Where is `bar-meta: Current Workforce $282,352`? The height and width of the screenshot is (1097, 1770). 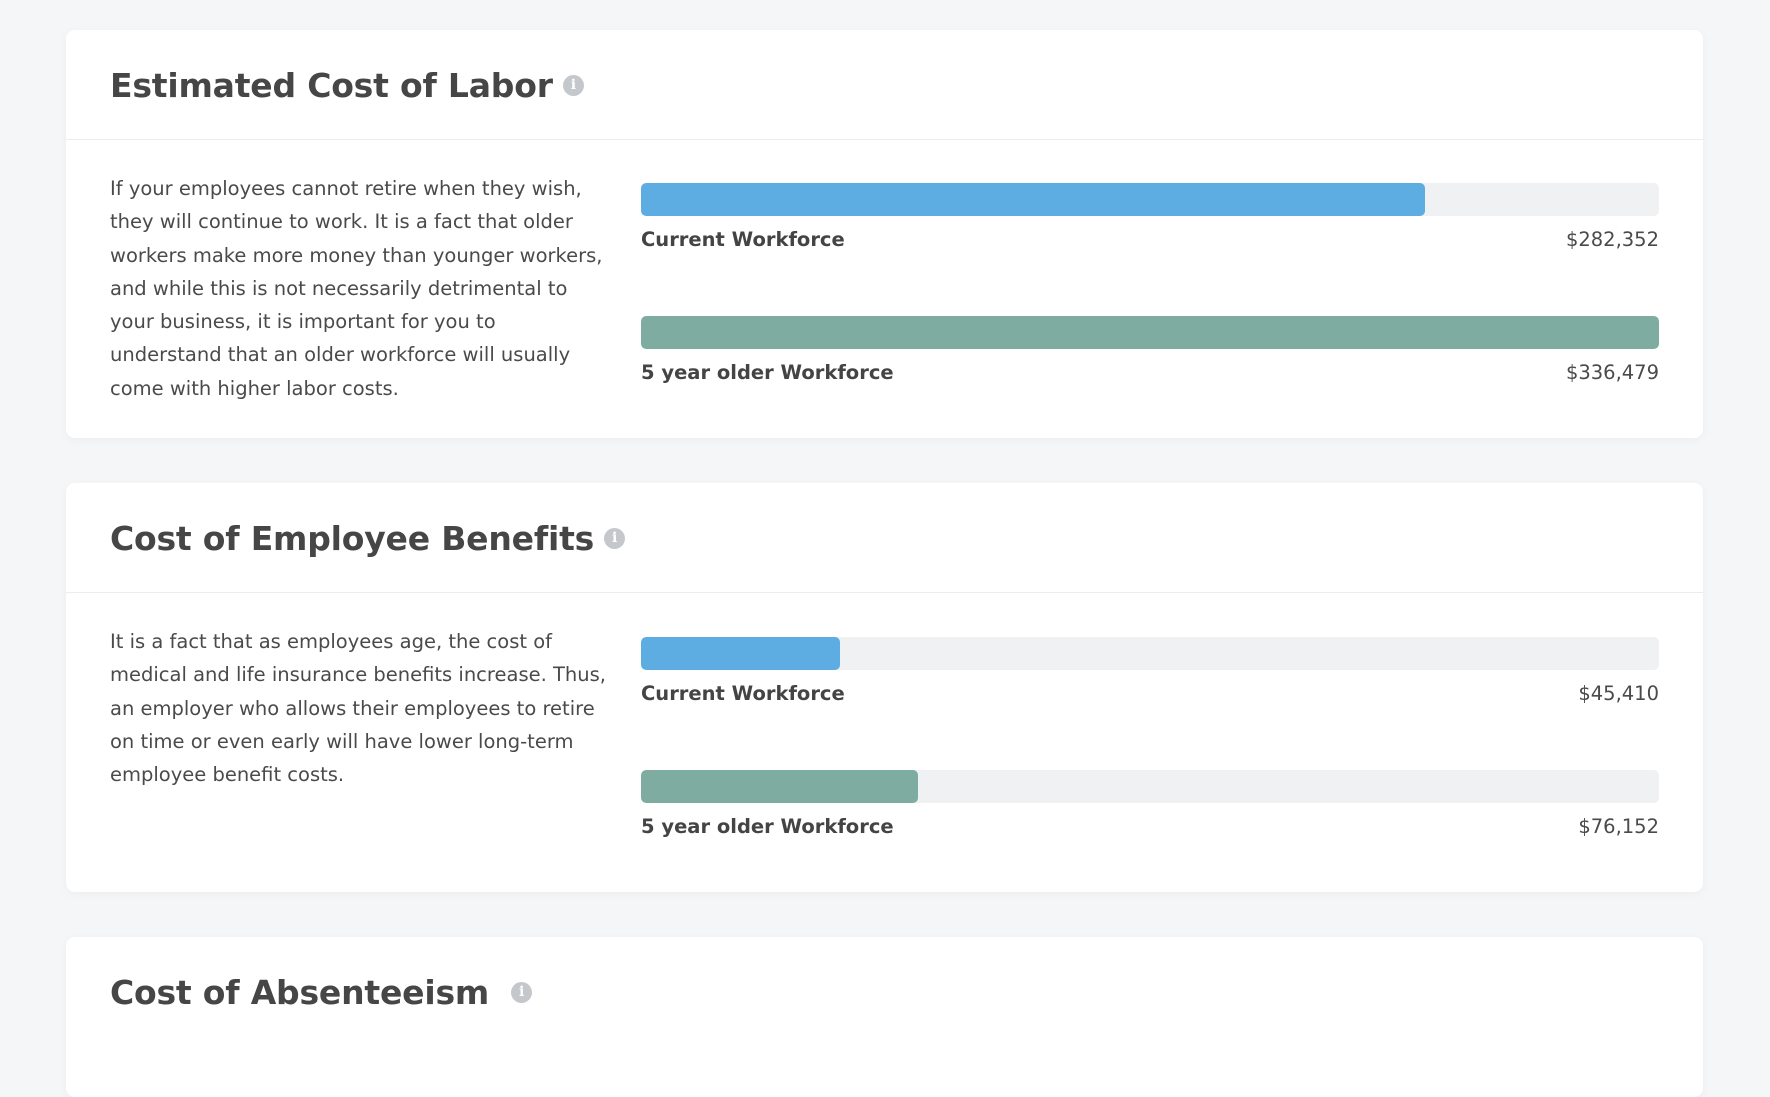
bar-meta: Current Workforce $282,352 is located at coordinates (1150, 243).